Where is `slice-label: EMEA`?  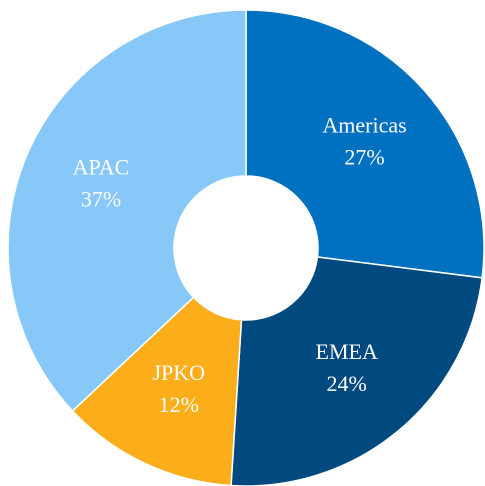
slice-label: EMEA is located at coordinates (347, 351).